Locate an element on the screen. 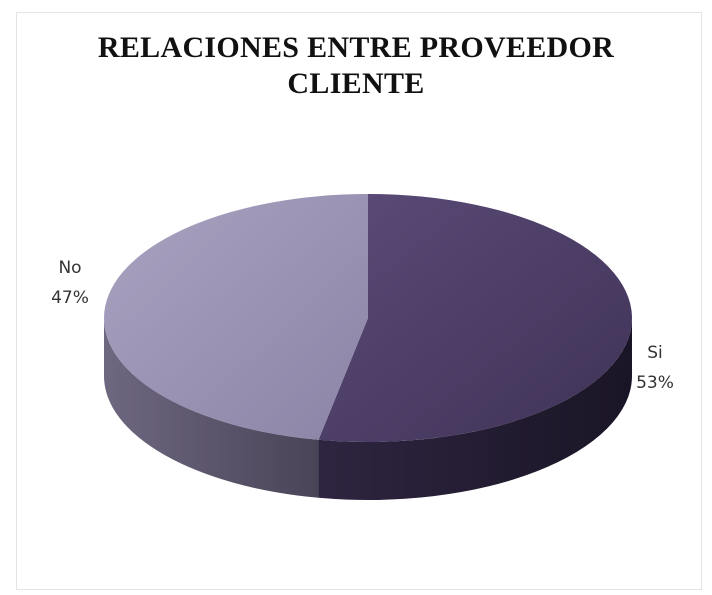 The height and width of the screenshot is (595, 712). chart-title-line-1: RELACIONES ENTRE PROVEEDOR is located at coordinates (356, 47).